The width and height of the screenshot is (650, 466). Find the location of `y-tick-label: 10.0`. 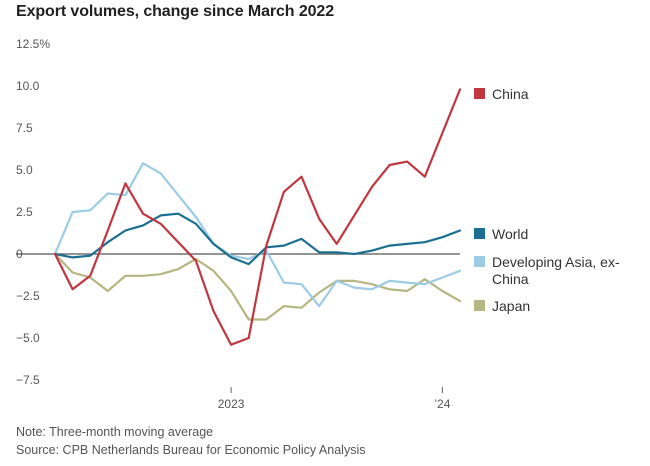

y-tick-label: 10.0 is located at coordinates (28, 86).